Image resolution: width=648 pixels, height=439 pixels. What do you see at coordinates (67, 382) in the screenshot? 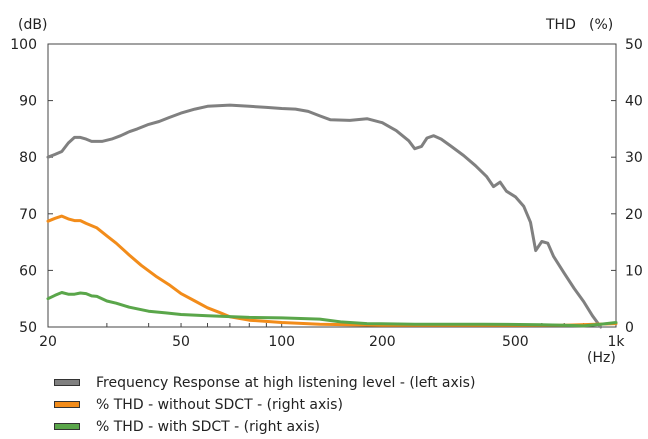
I see `legend-swatch-frequency-response` at bounding box center [67, 382].